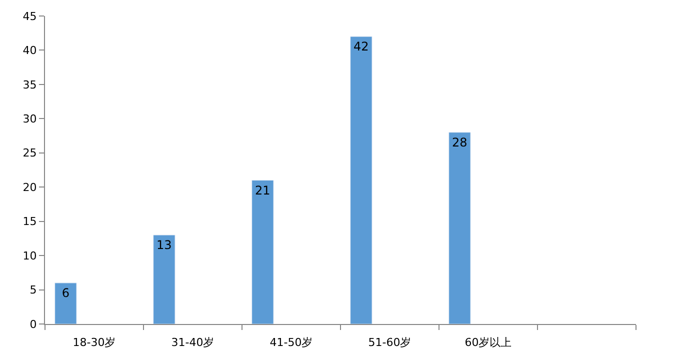 This screenshot has height=359, width=676. Describe the element at coordinates (94, 343) in the screenshot. I see `x-tick-label: 18-30岁` at that location.